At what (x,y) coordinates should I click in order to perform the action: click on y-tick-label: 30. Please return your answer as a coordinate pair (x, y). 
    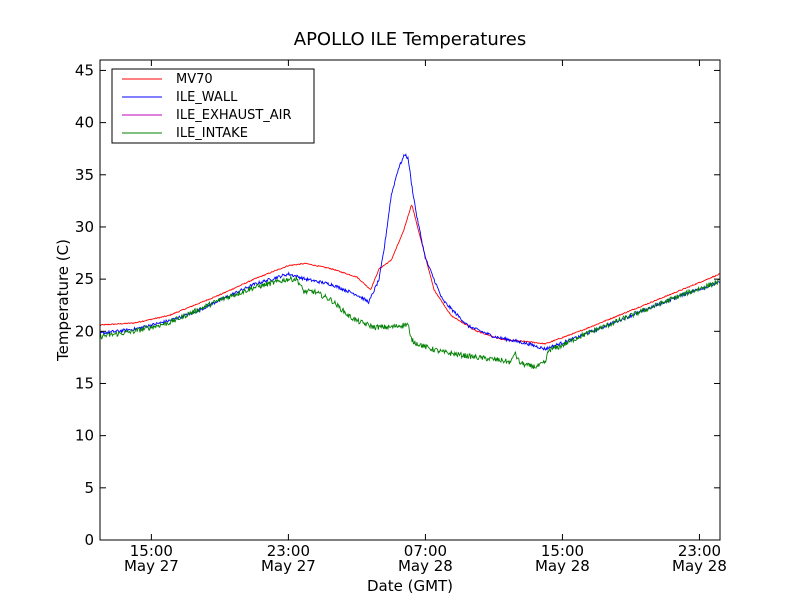
    Looking at the image, I should click on (84, 227).